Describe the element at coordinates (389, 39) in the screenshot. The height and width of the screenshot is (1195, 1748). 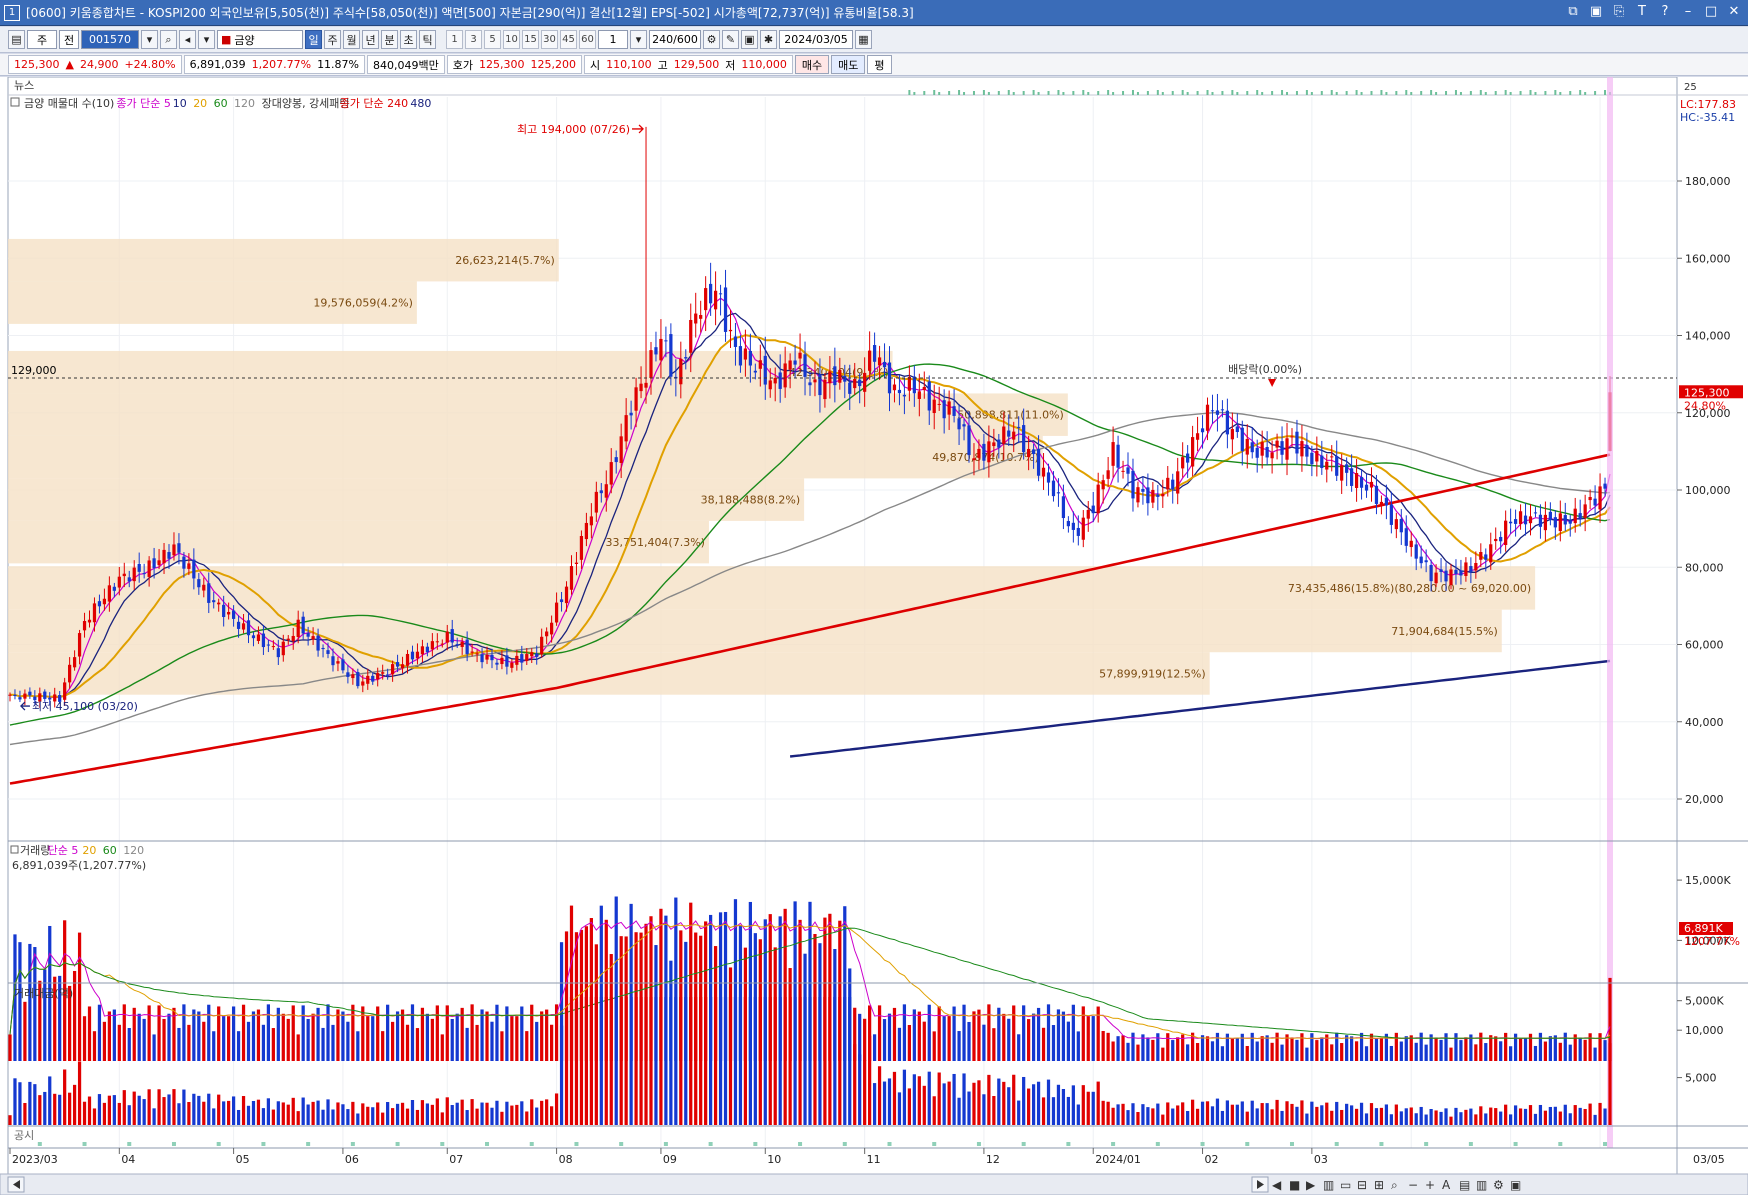
I see `period-minute: 분` at that location.